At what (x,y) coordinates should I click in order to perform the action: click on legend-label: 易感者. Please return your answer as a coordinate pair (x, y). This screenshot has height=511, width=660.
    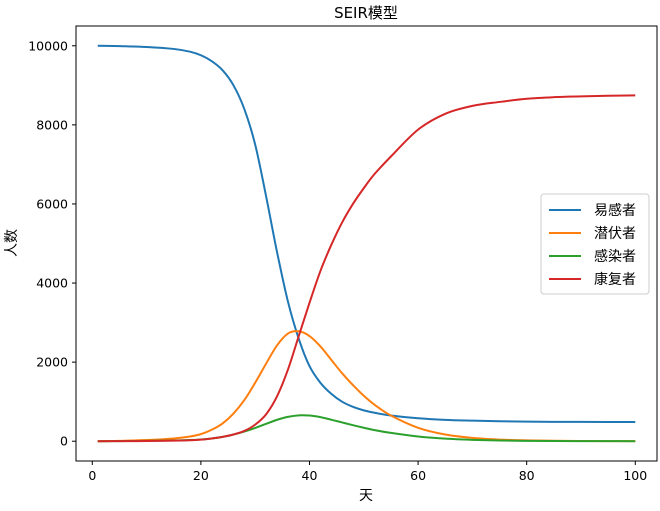
    Looking at the image, I should click on (615, 210).